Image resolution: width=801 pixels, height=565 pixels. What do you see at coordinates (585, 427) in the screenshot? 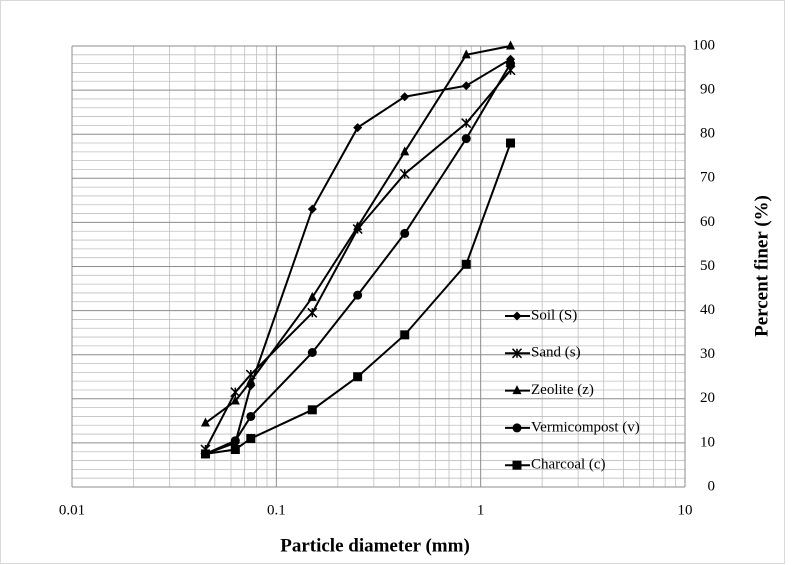
I see `legend-label: Vermicompost (v)` at bounding box center [585, 427].